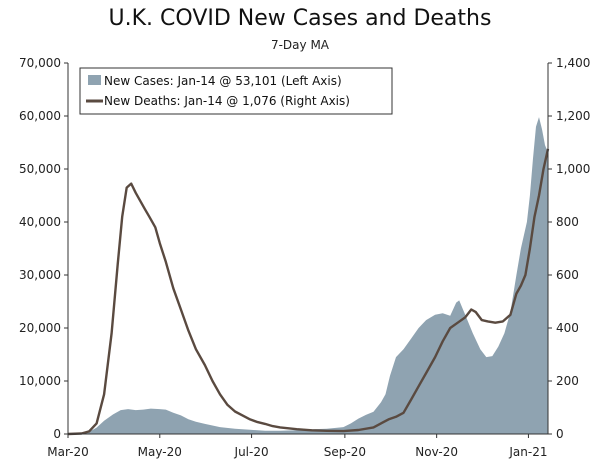 This screenshot has width=600, height=475. What do you see at coordinates (573, 63) in the screenshot?
I see `right-tick-label: 1,400` at bounding box center [573, 63].